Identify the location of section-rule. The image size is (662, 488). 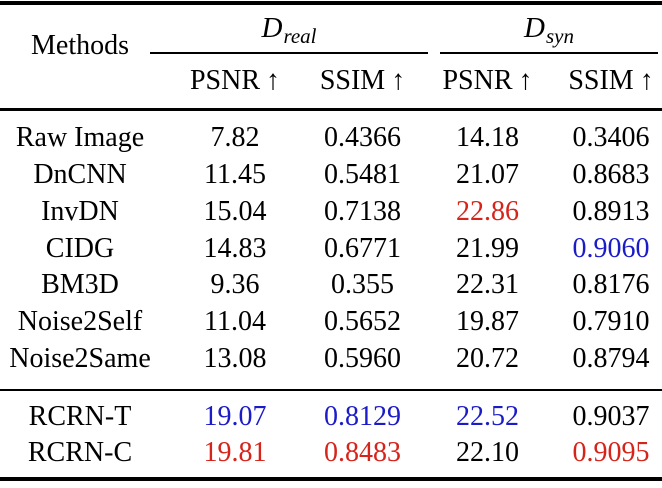
(331, 390).